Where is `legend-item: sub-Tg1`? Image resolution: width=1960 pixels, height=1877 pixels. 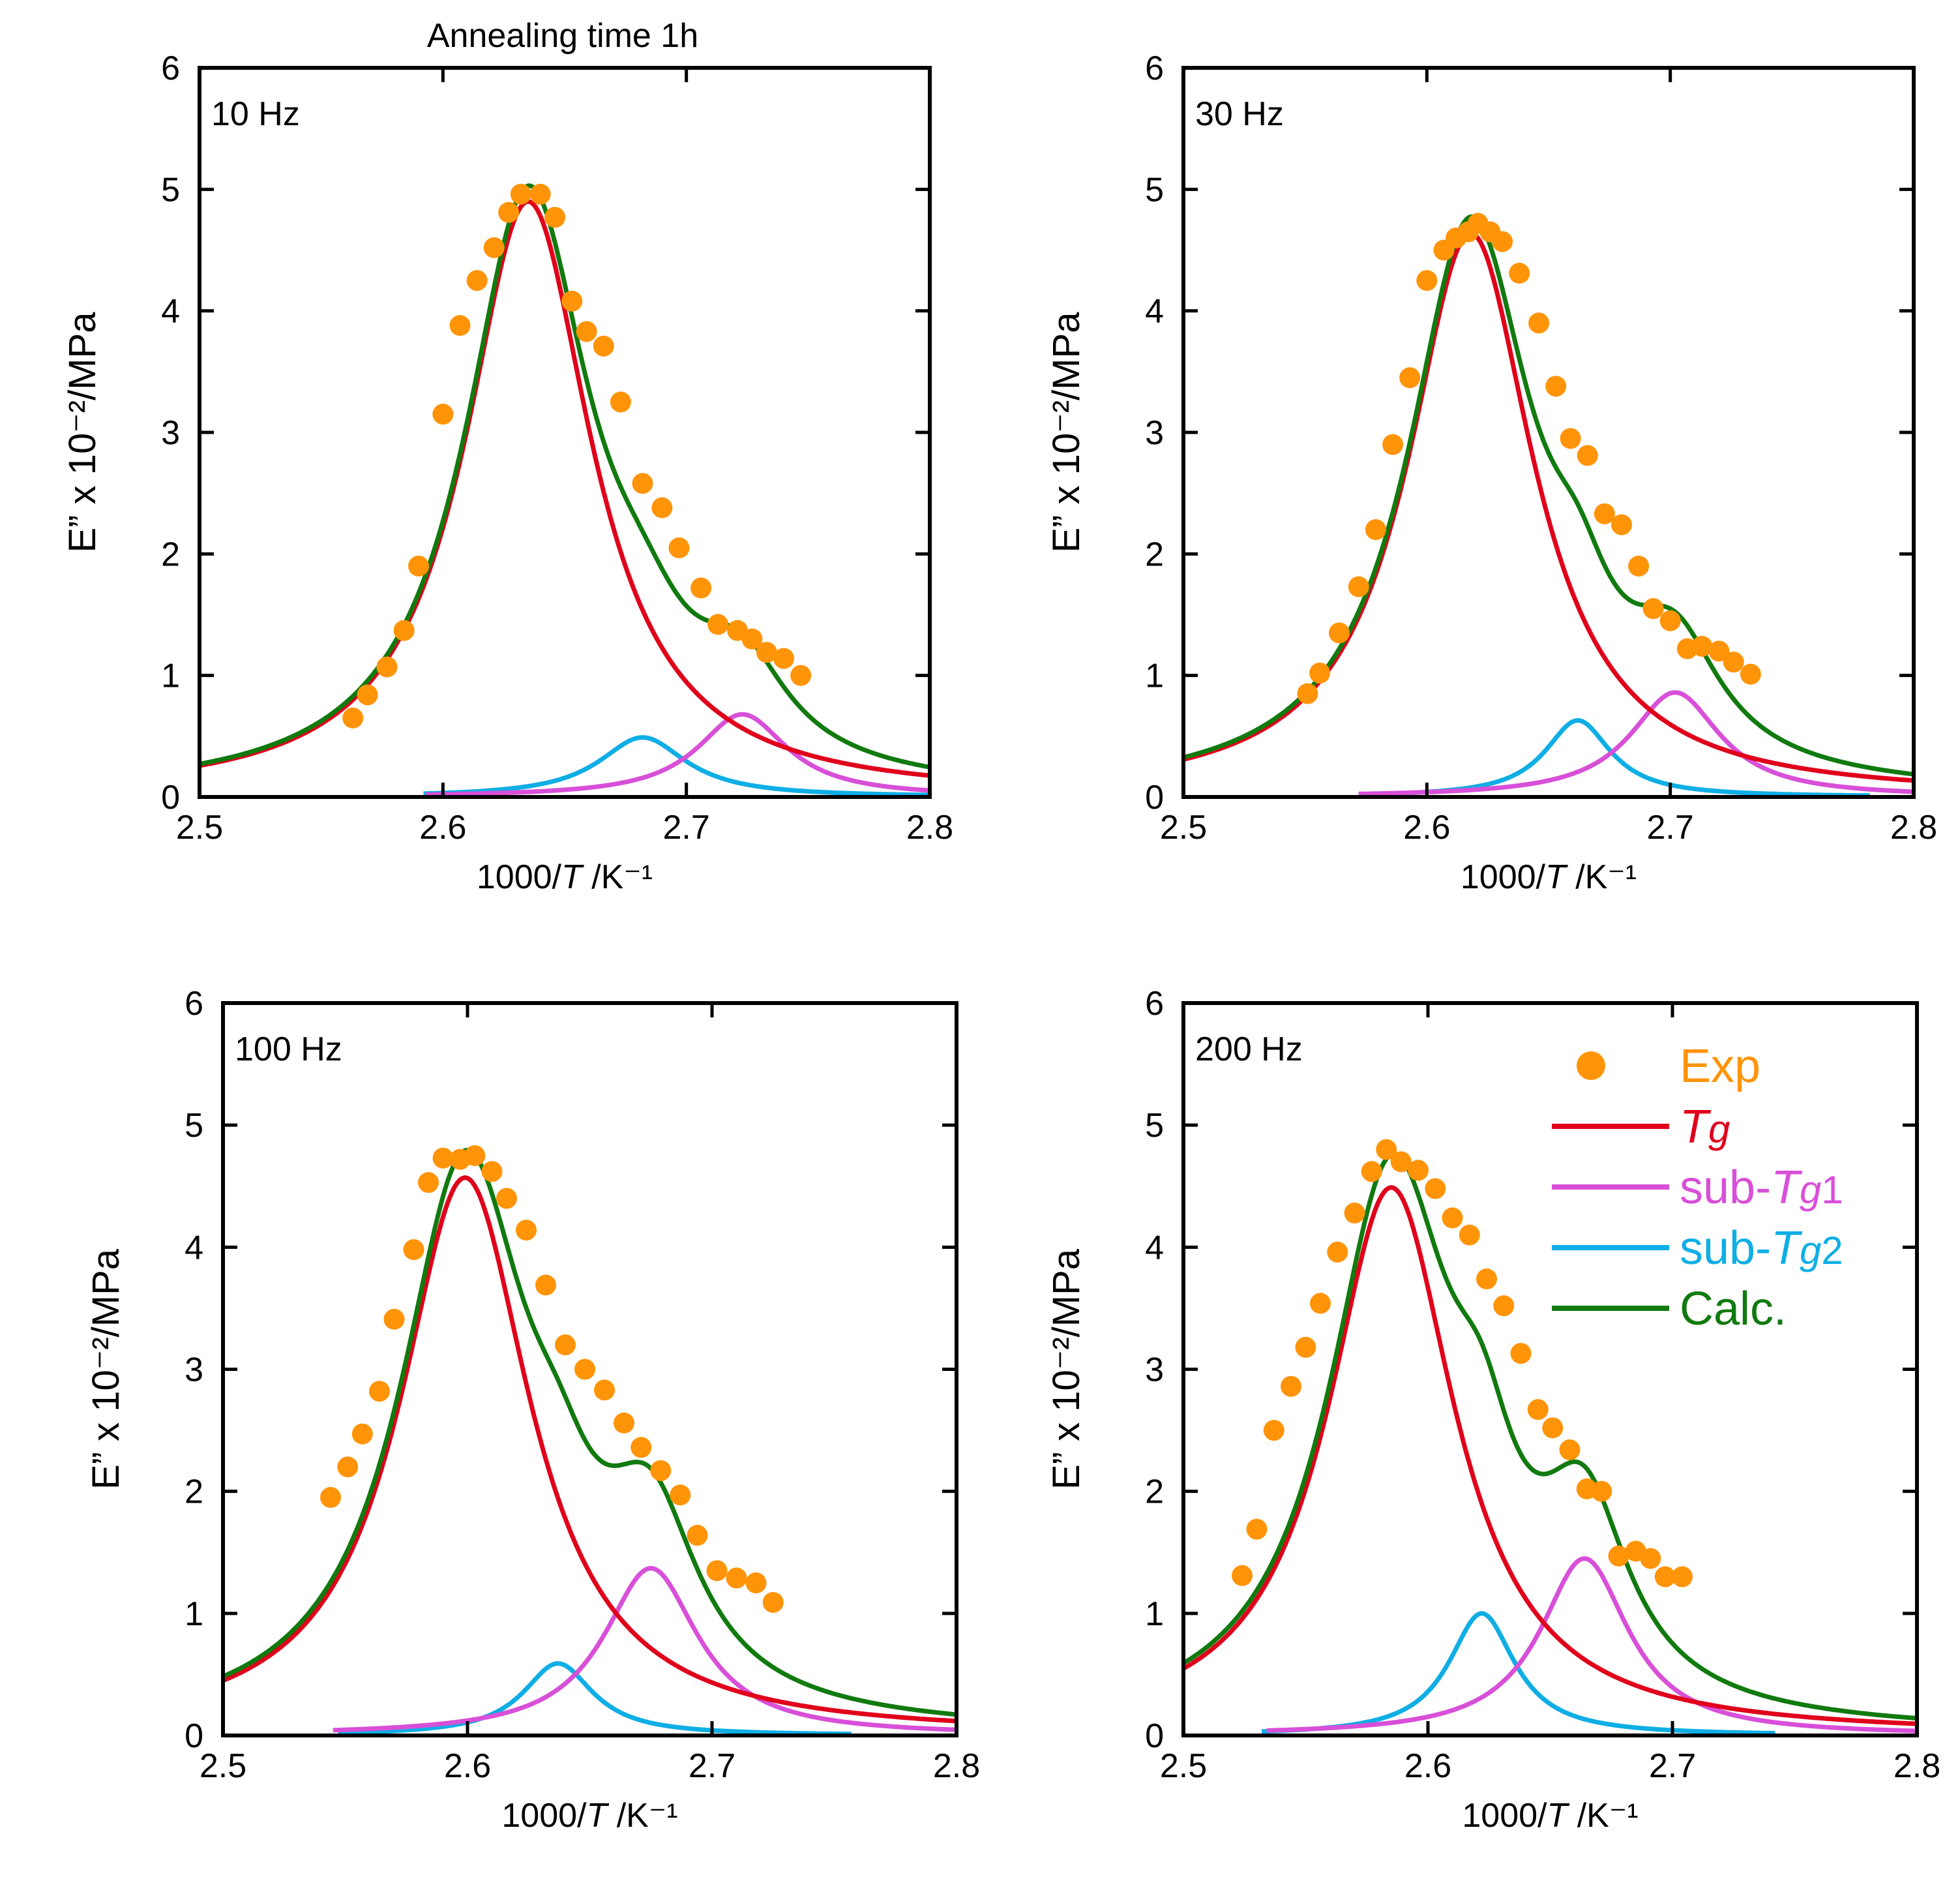 legend-item: sub-Tg1 is located at coordinates (1697, 1188).